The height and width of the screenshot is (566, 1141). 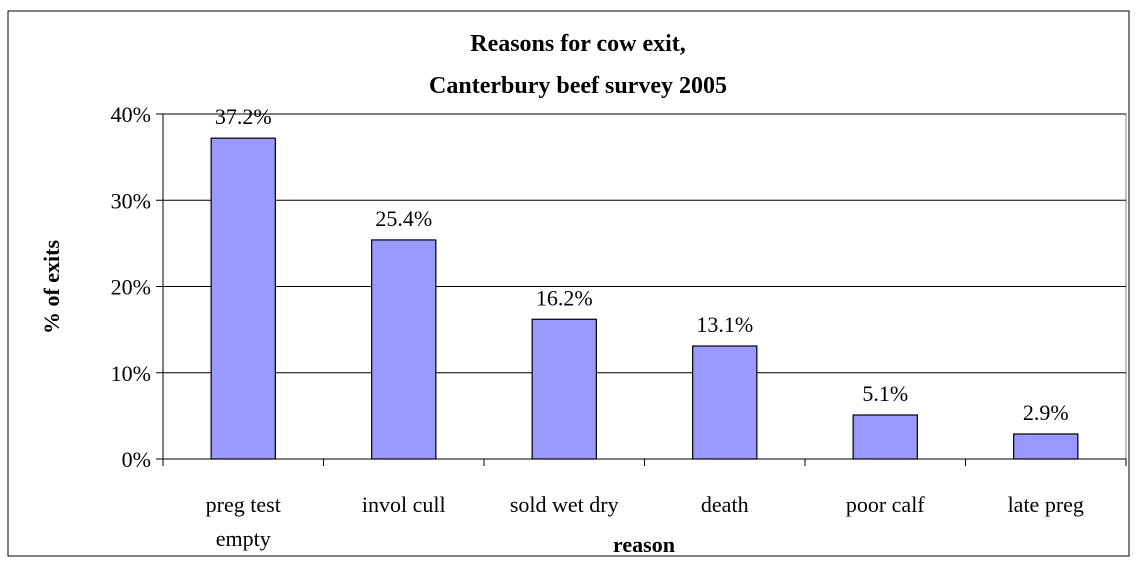 What do you see at coordinates (578, 86) in the screenshot?
I see `chart-subtitle: Canterbury beef survey 2005` at bounding box center [578, 86].